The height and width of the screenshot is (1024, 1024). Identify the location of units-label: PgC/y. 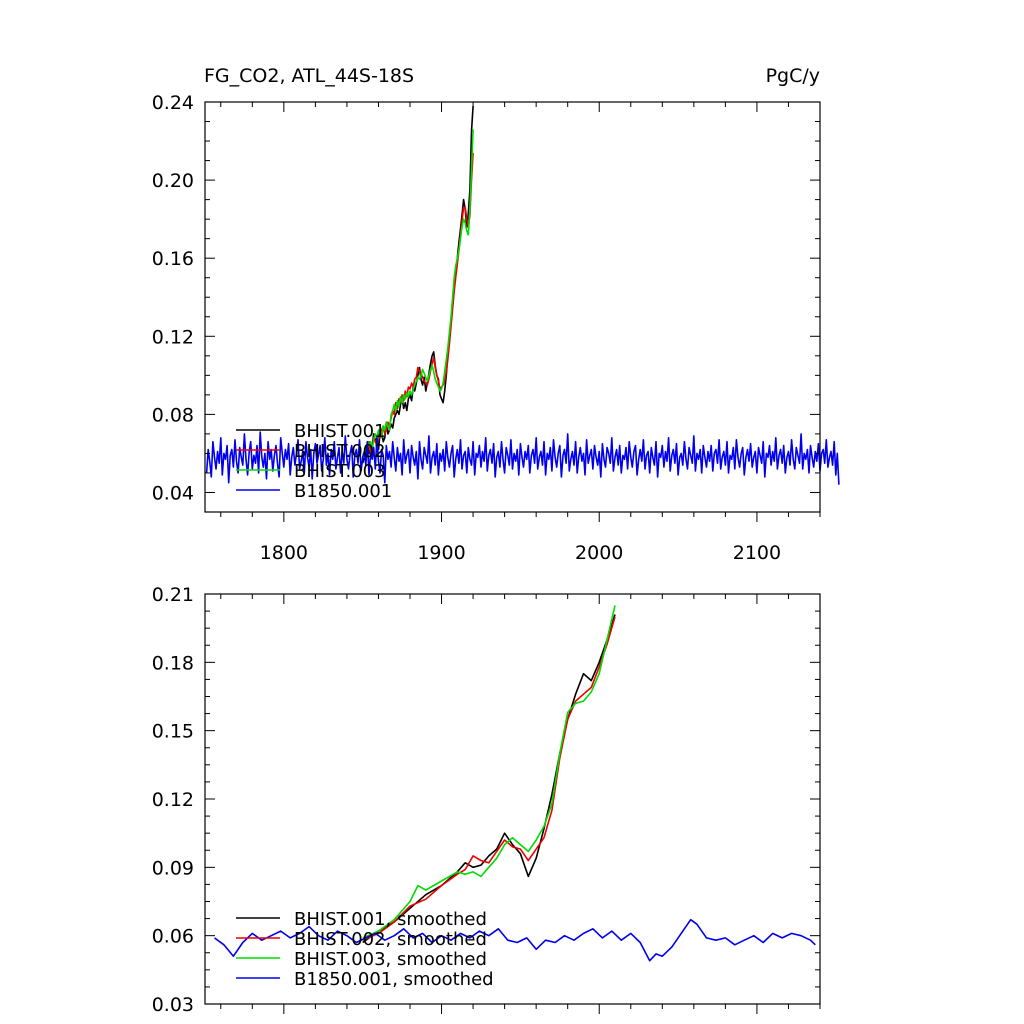
(793, 76).